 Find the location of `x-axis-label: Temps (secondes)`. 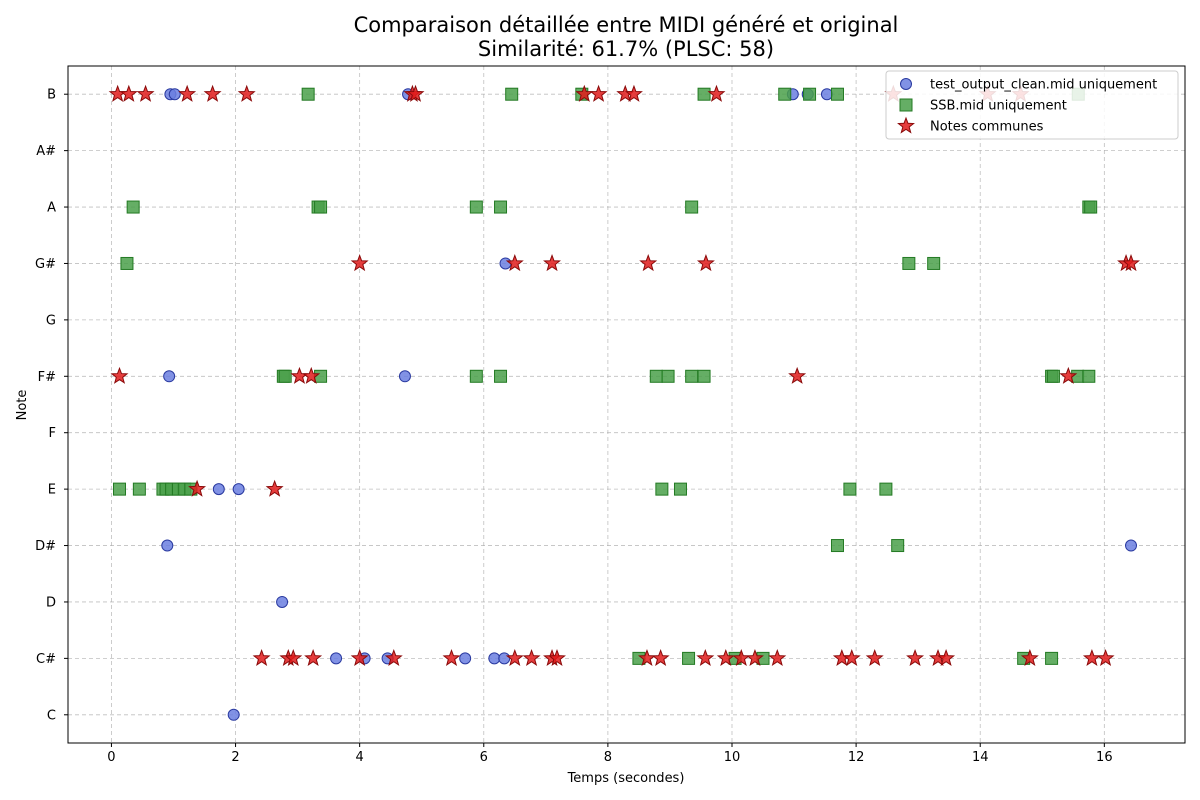

x-axis-label: Temps (secondes) is located at coordinates (626, 778).